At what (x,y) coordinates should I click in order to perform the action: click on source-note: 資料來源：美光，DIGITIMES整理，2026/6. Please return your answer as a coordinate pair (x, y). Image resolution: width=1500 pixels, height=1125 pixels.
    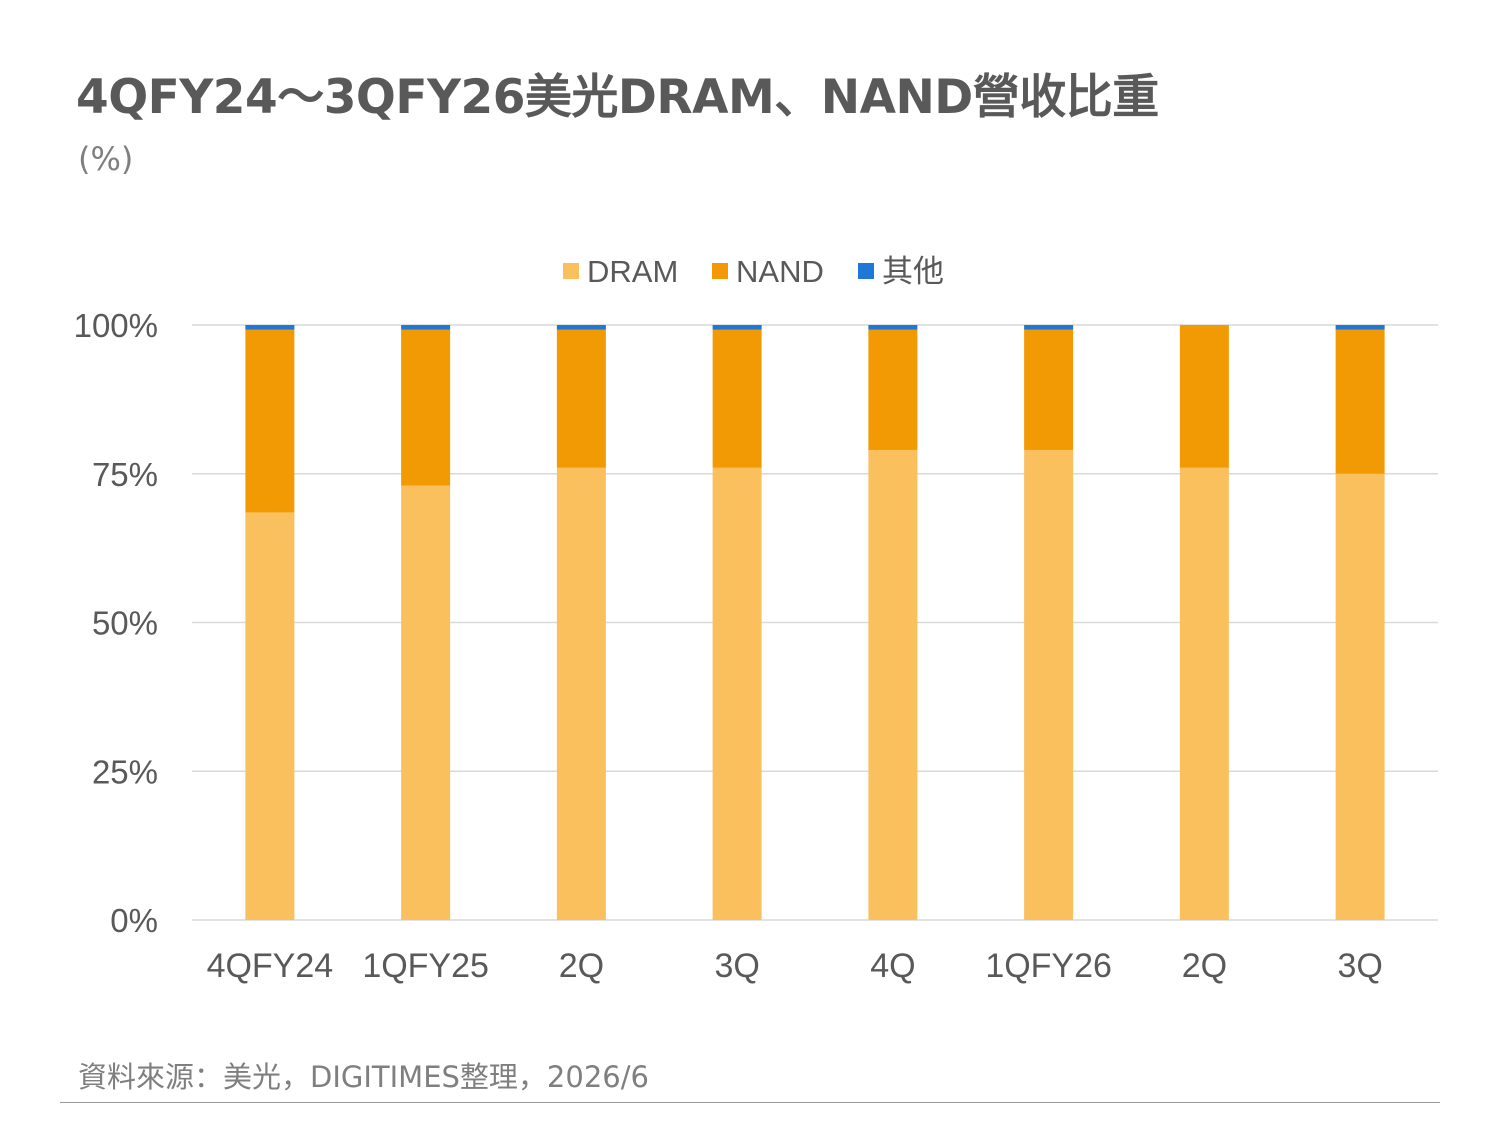
    Looking at the image, I should click on (363, 1077).